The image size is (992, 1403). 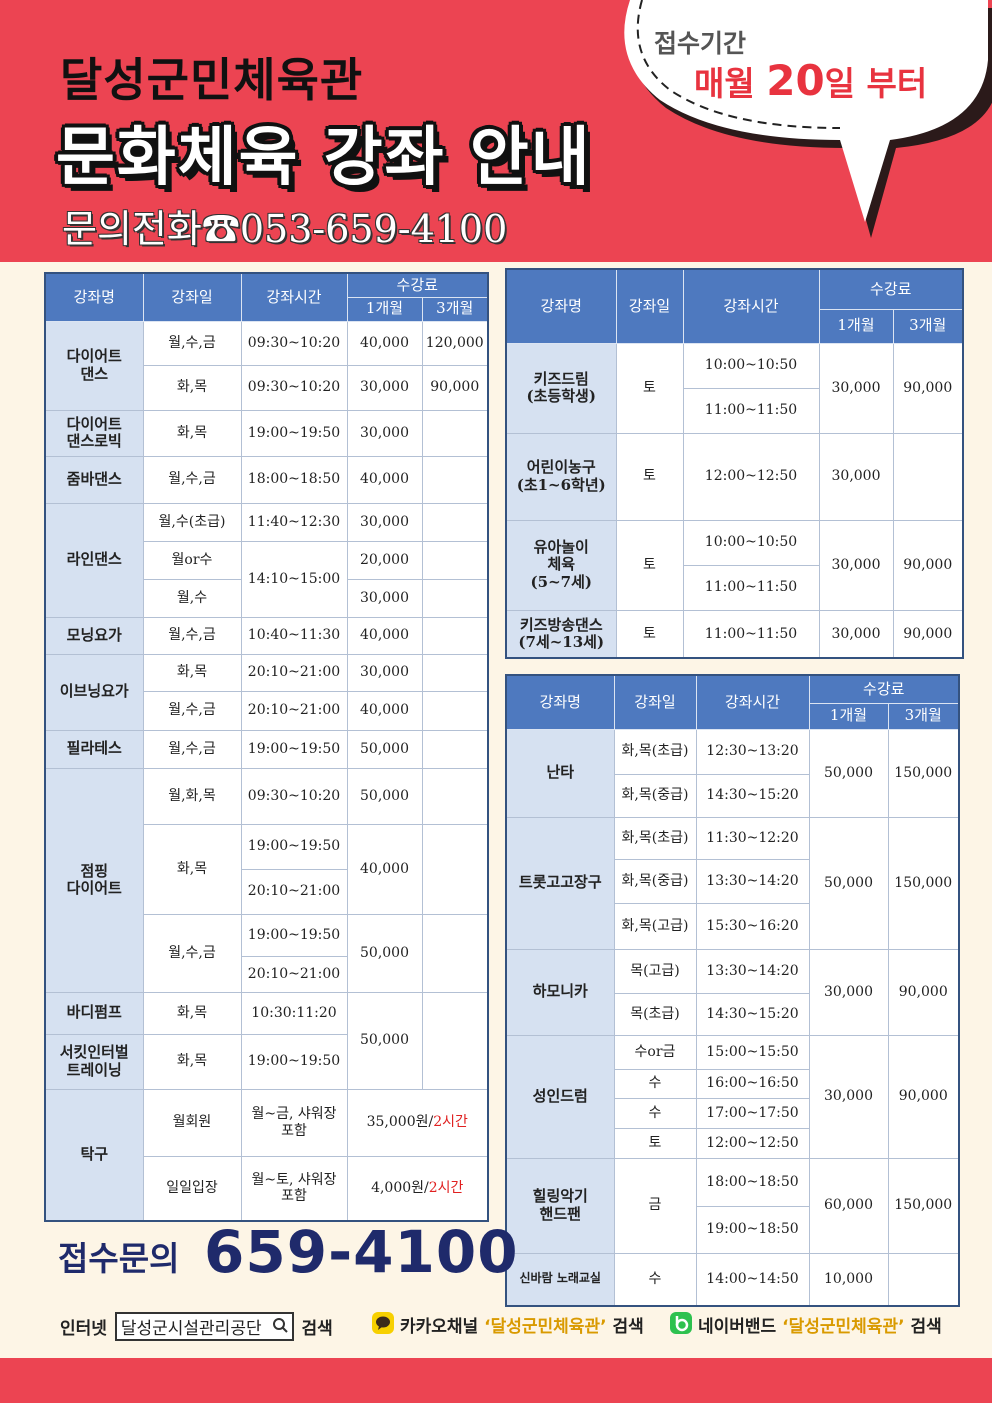 I want to click on course-row: 토 12:00~12:50, so click(x=732, y=1143).